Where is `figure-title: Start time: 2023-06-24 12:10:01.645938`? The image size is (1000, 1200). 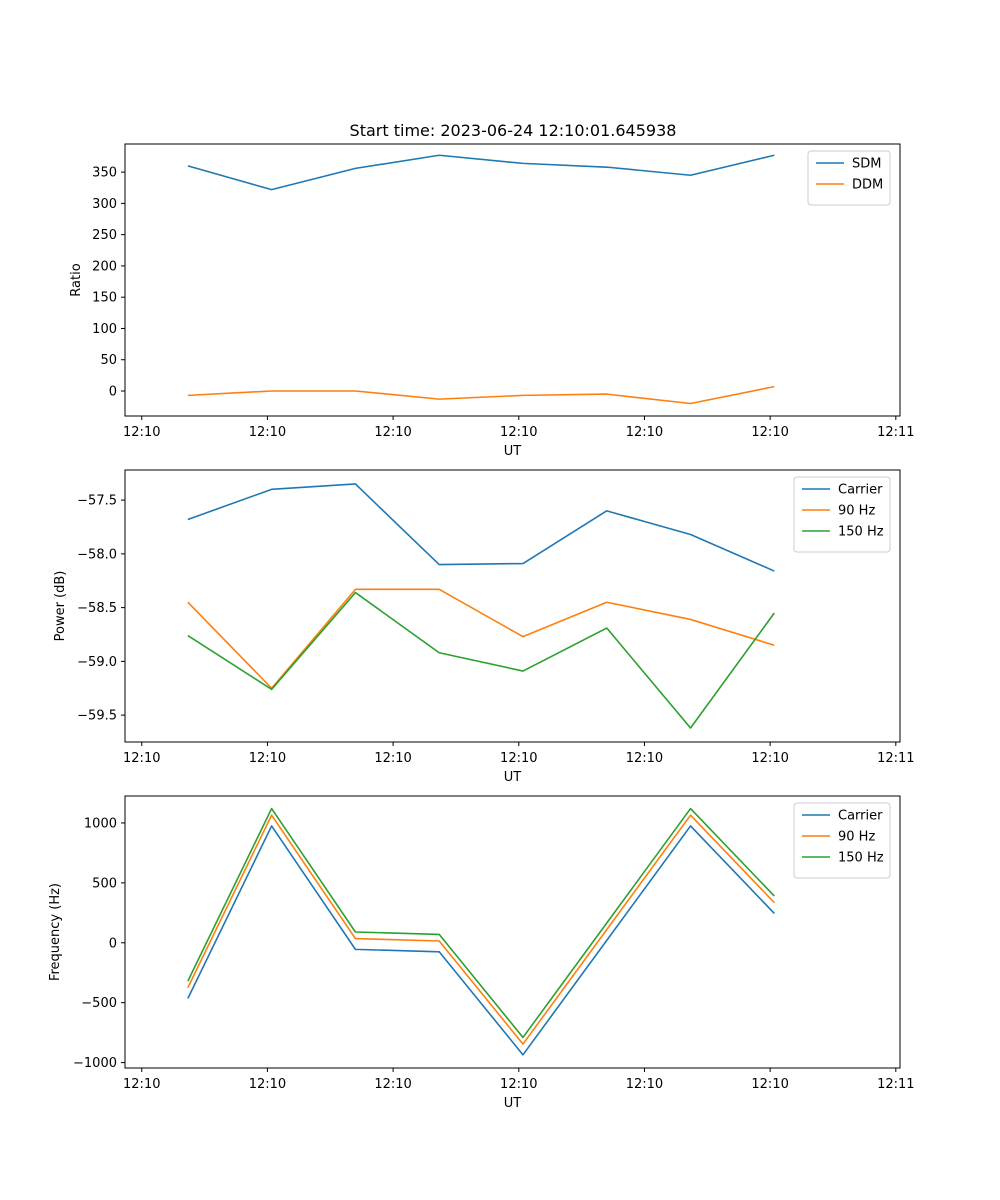
figure-title: Start time: 2023-06-24 12:10:01.645938 is located at coordinates (513, 130).